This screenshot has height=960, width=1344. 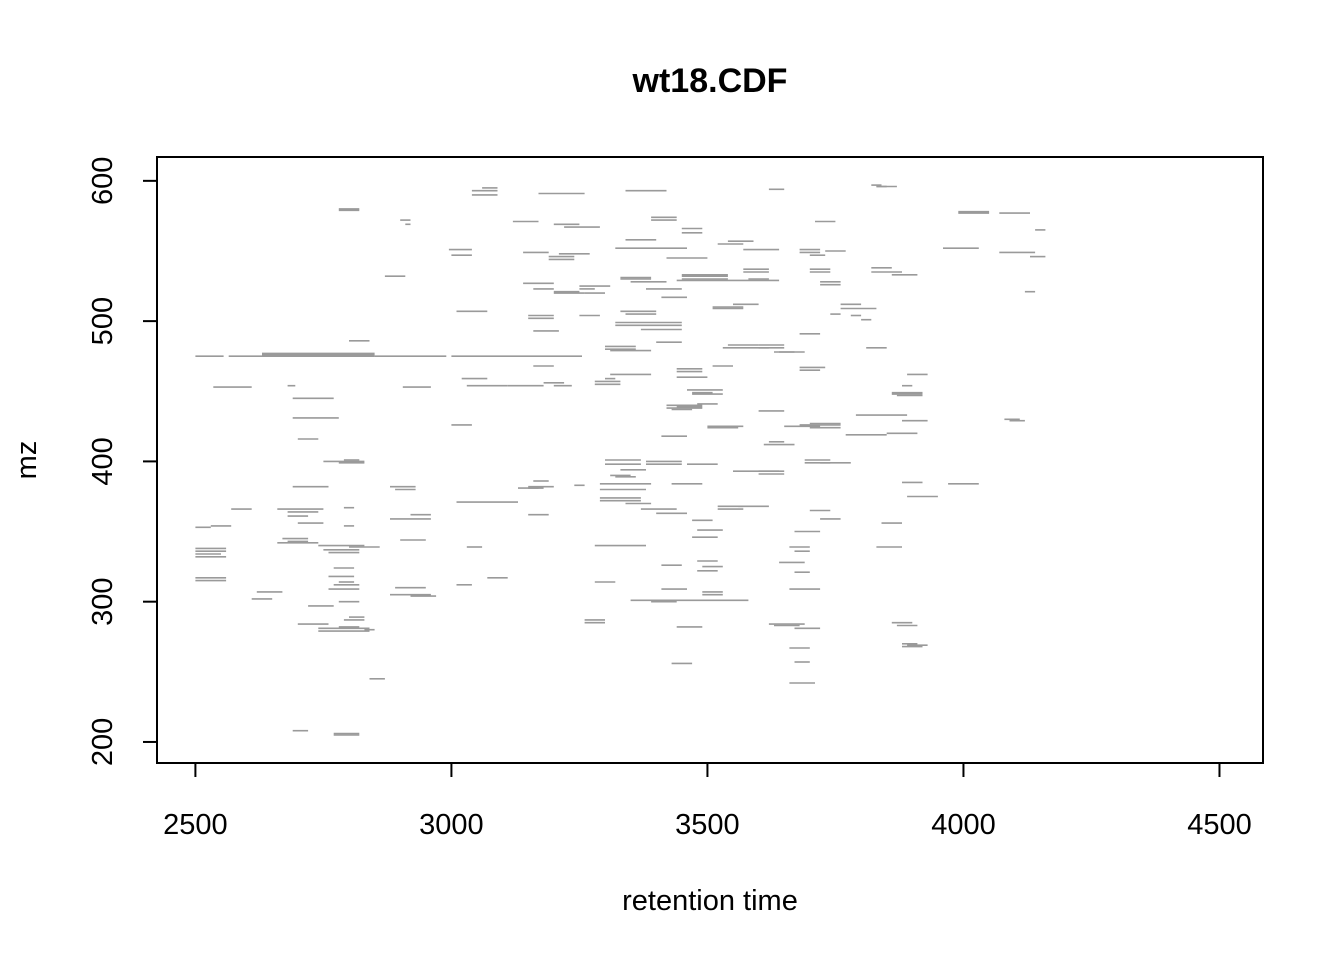 I want to click on y-tick-label: 200, so click(x=103, y=742).